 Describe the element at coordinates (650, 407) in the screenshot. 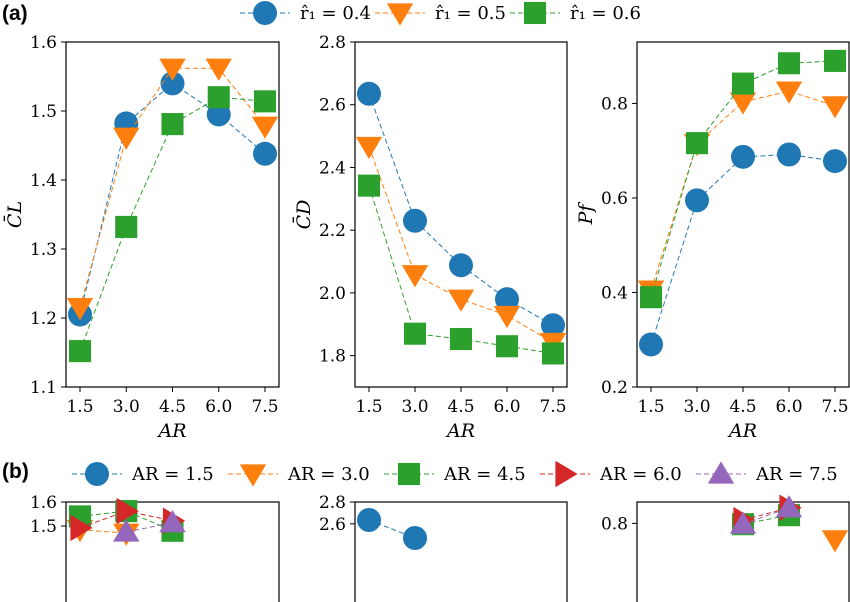

I see `x-tick-label: 1.5` at that location.